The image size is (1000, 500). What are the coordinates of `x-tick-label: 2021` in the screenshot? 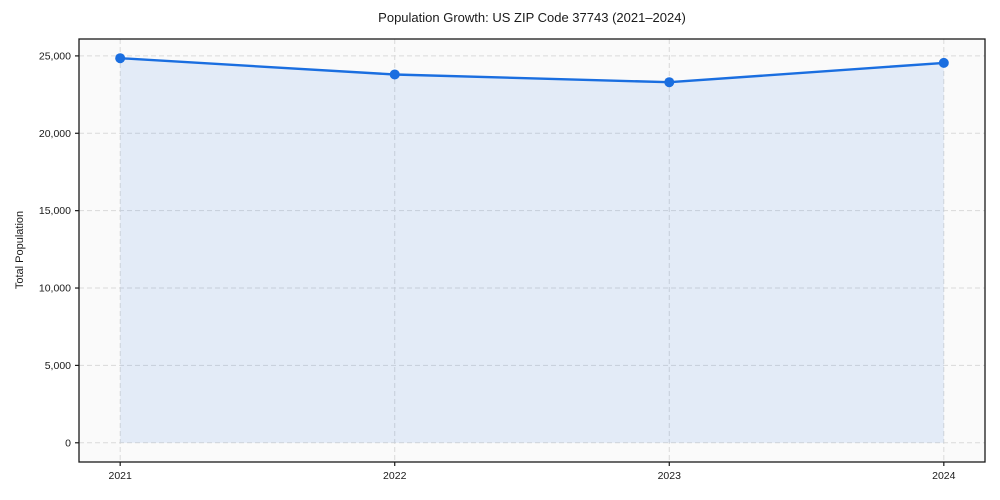 It's located at (121, 476).